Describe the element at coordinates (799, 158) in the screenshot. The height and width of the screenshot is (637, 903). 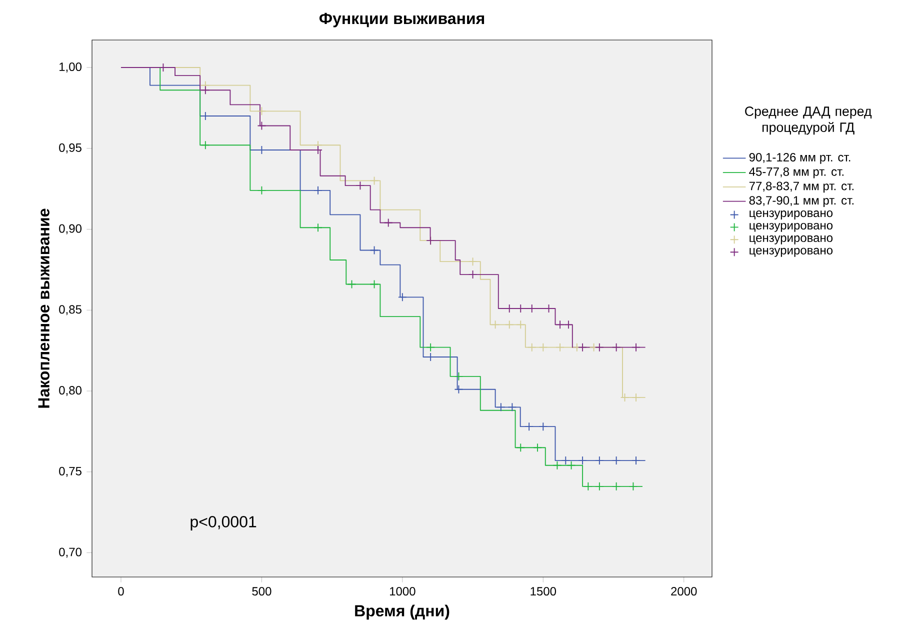
I see `legend-label: 90,1-126 мм рт. ст.` at that location.